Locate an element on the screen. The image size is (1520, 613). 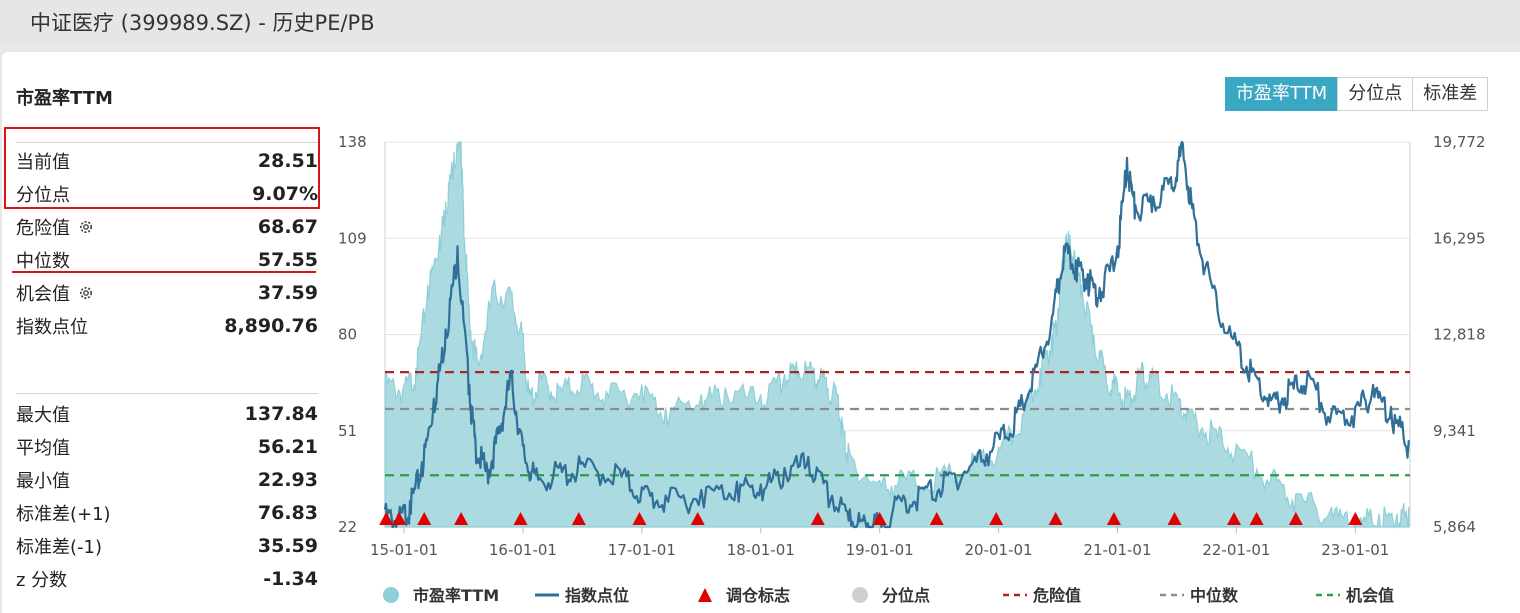
stat-index-points-value: 8,890.76 is located at coordinates (271, 325).